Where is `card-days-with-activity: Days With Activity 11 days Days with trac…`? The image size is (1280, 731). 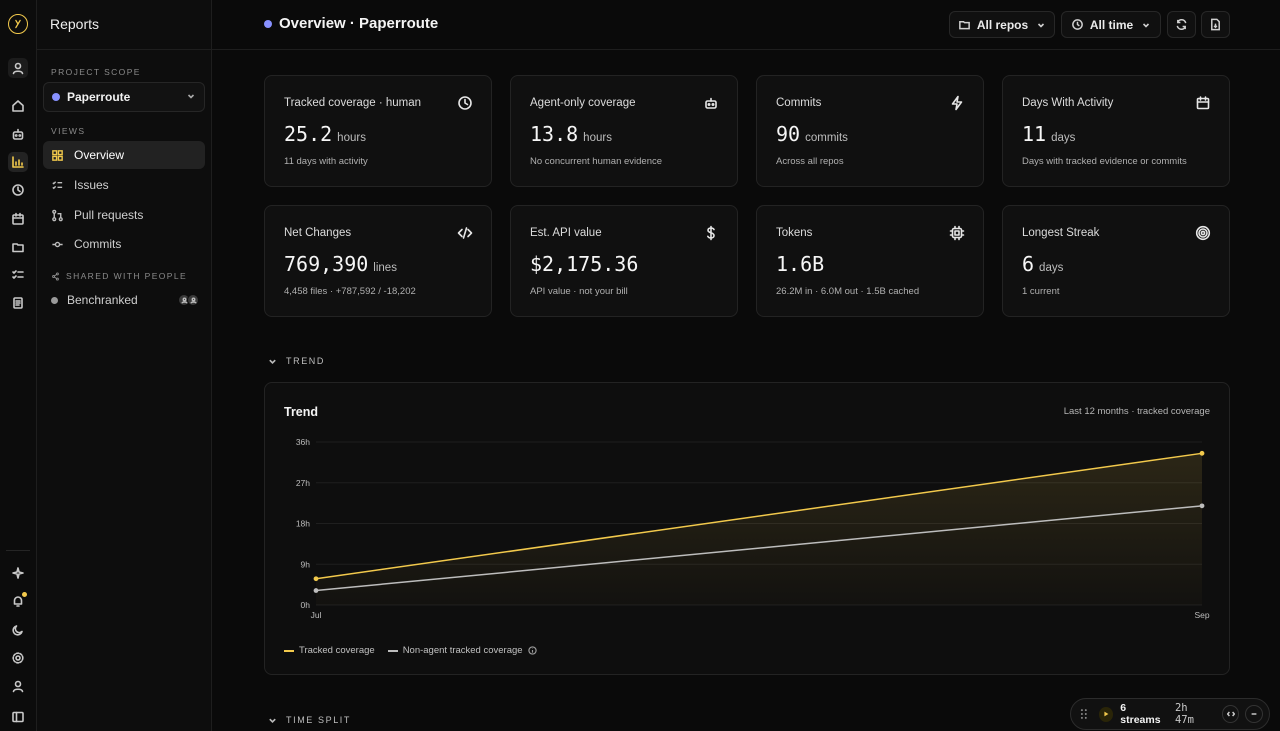 card-days-with-activity: Days With Activity 11 days Days with trac… is located at coordinates (1116, 131).